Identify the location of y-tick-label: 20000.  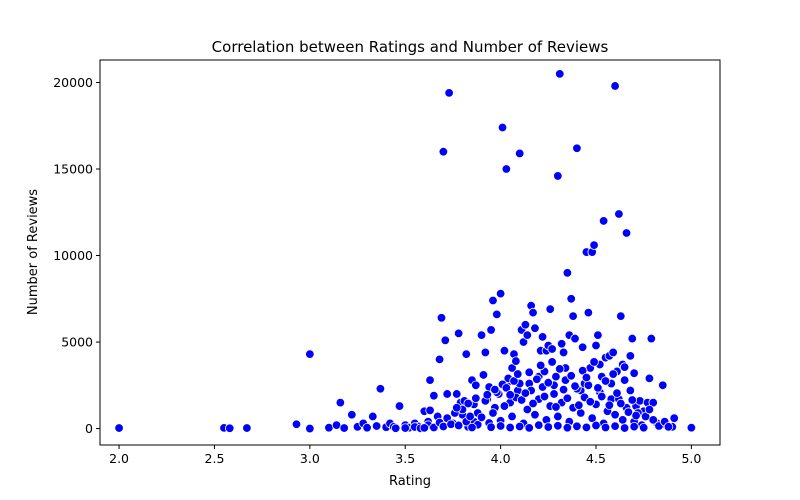
(73, 82).